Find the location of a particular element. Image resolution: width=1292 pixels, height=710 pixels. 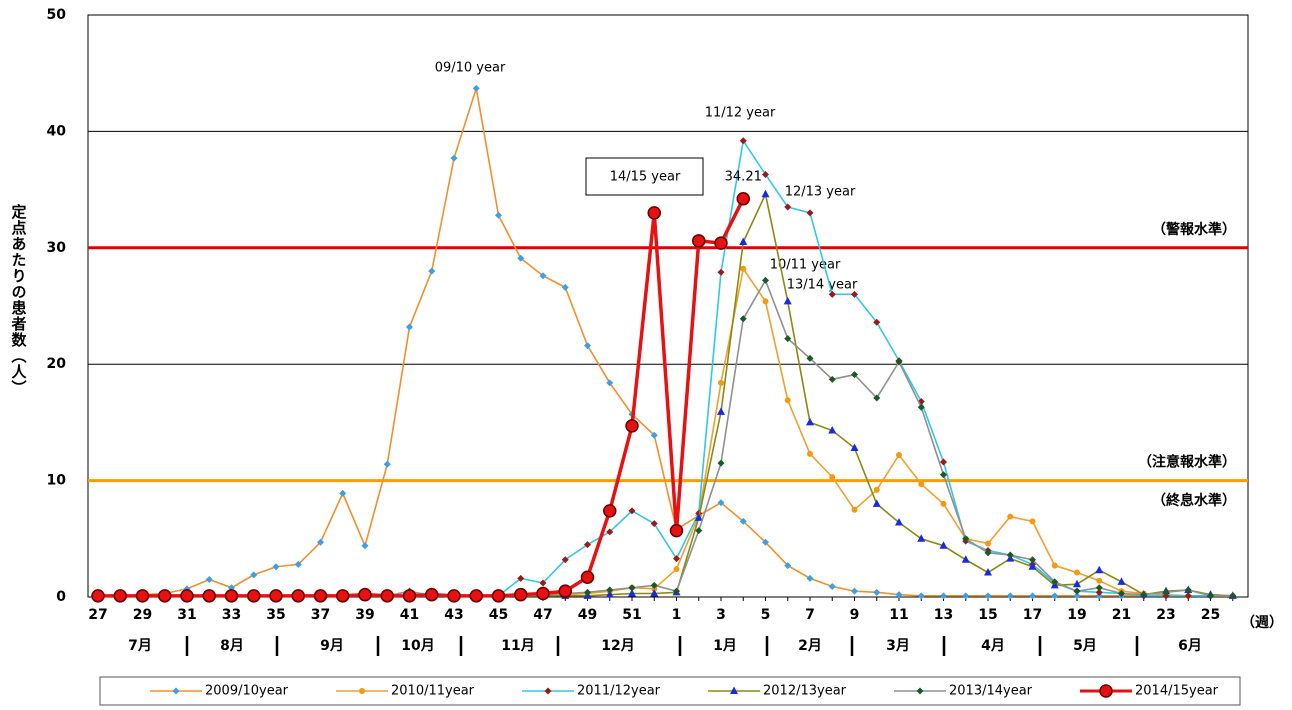

x-tick-label: 47 is located at coordinates (542, 615).